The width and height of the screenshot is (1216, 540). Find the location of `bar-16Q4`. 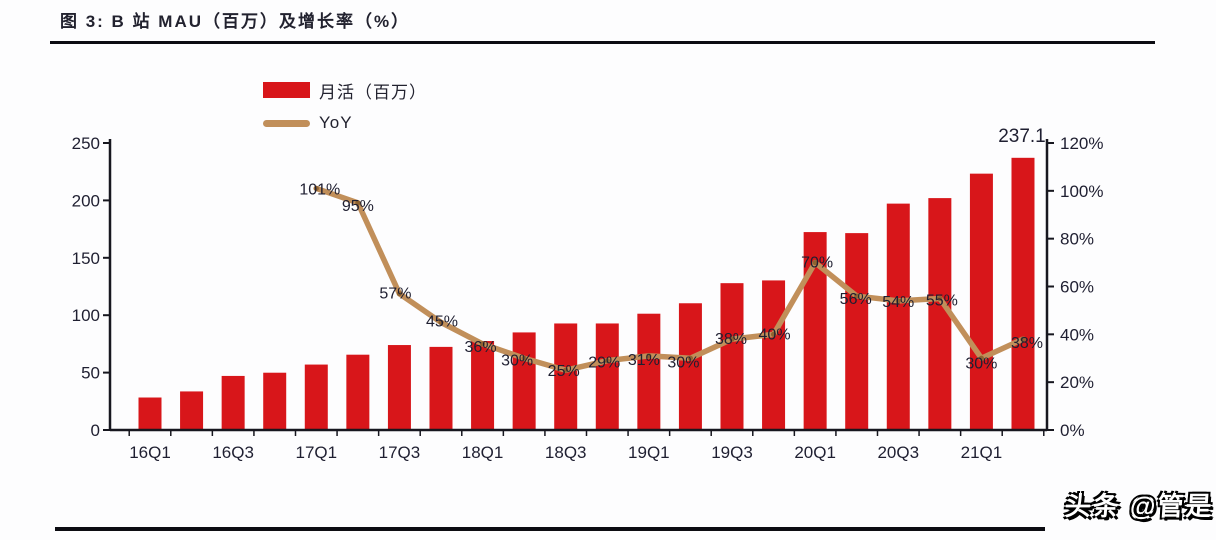

bar-16Q4 is located at coordinates (275, 401).